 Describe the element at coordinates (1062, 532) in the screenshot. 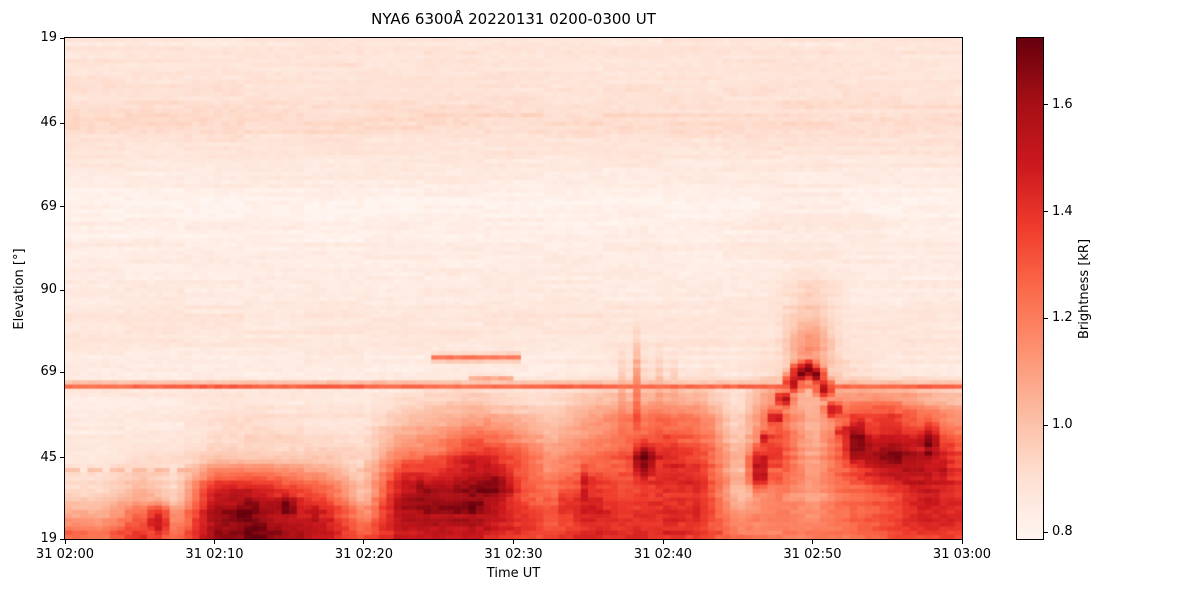

I see `colorbar-tick-label: 0.8` at that location.